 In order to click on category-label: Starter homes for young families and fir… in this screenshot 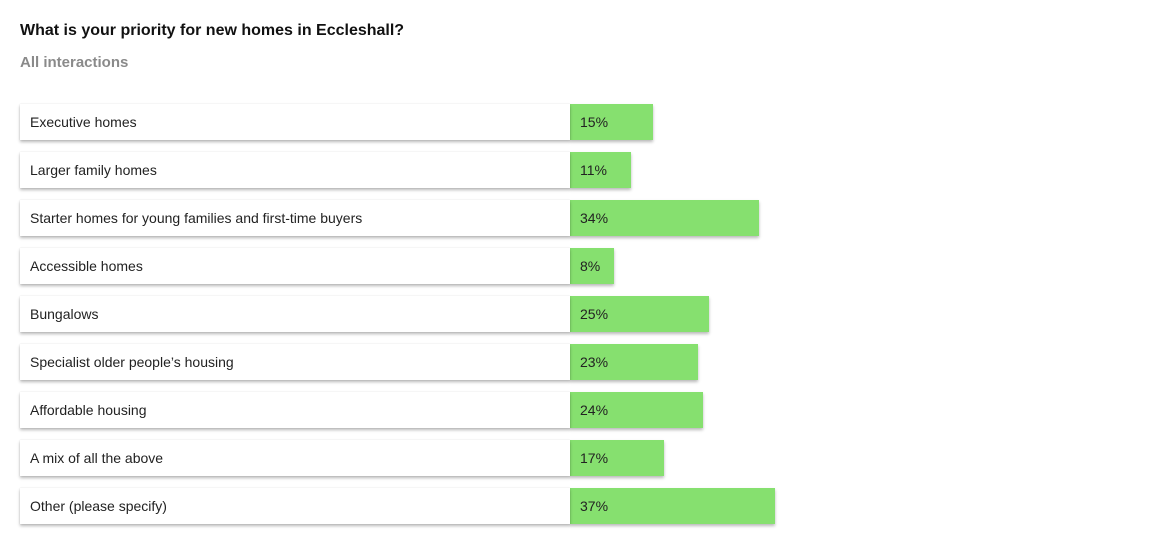, I will do `click(295, 218)`.